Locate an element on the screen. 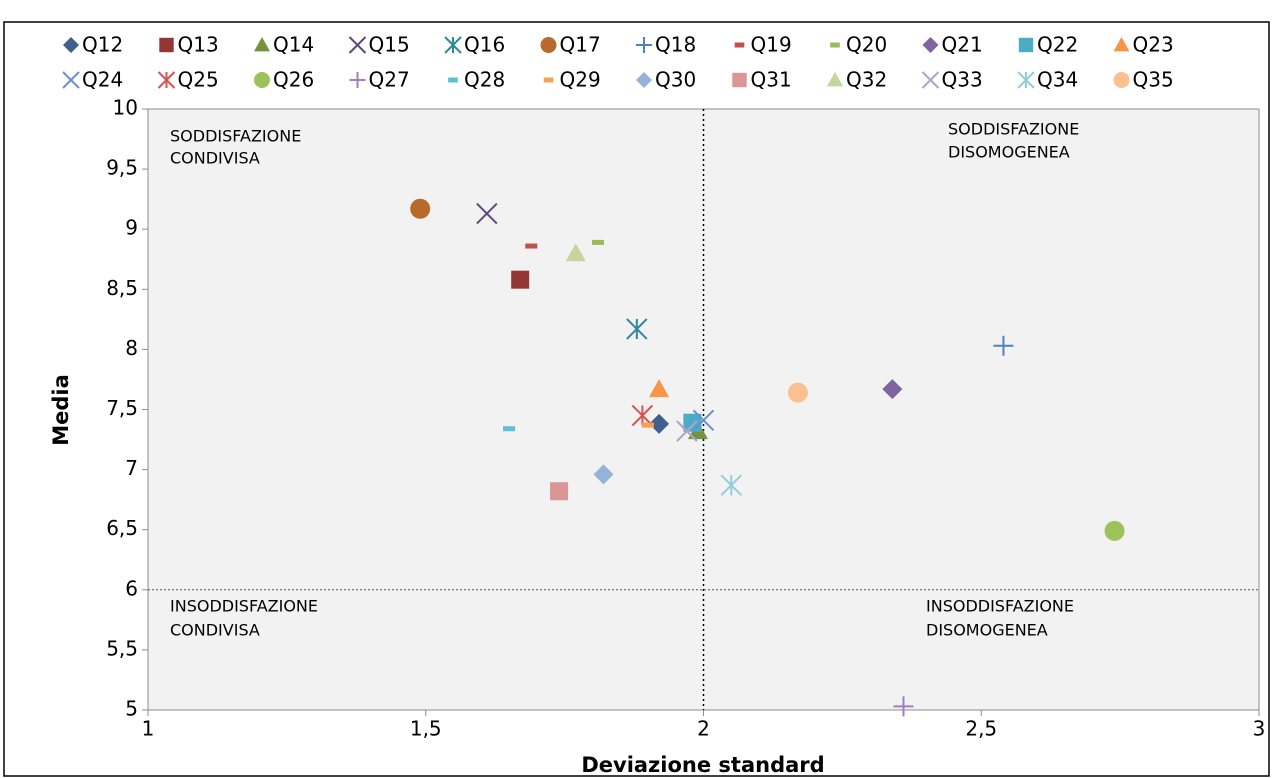 The width and height of the screenshot is (1273, 778). legend-item: Q20 is located at coordinates (858, 45).